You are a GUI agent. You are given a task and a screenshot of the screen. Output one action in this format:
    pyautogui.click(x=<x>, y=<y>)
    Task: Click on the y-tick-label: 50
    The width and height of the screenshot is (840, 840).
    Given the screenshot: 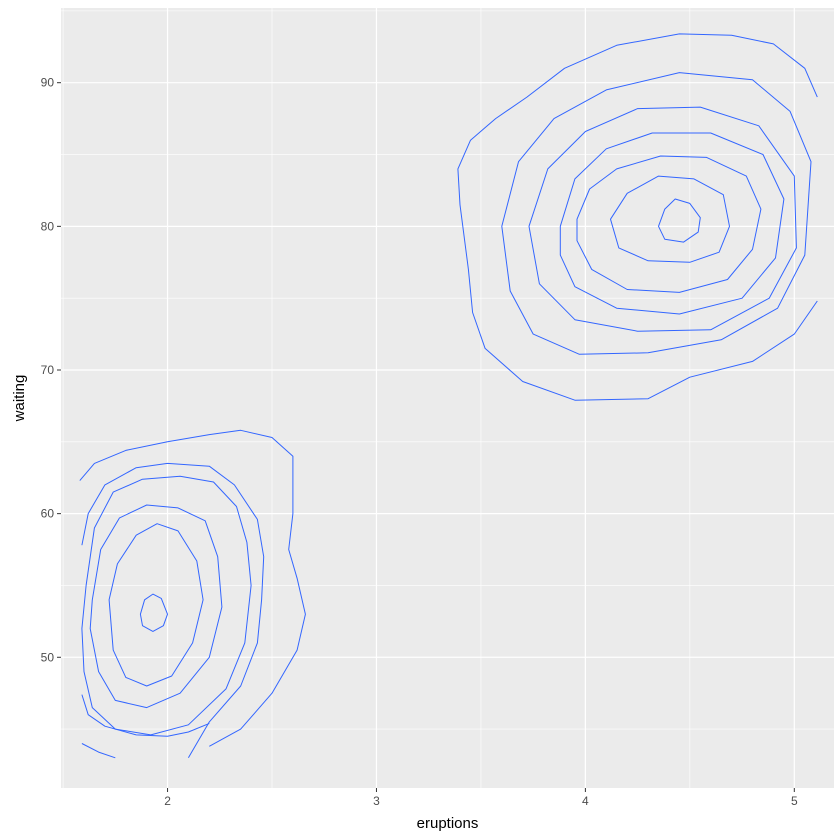 What is the action you would take?
    pyautogui.click(x=48, y=657)
    